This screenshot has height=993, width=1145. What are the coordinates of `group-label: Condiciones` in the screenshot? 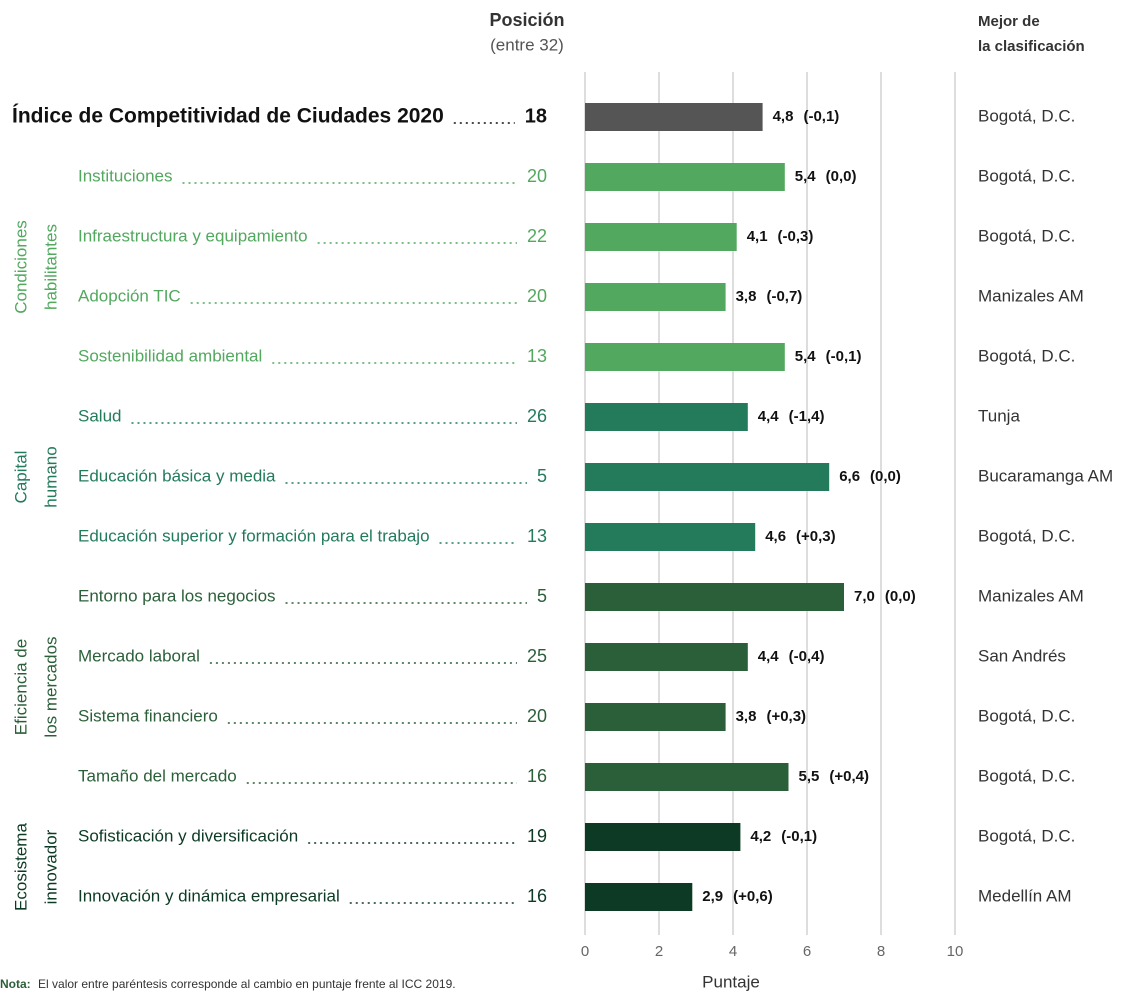 It's located at (20, 267).